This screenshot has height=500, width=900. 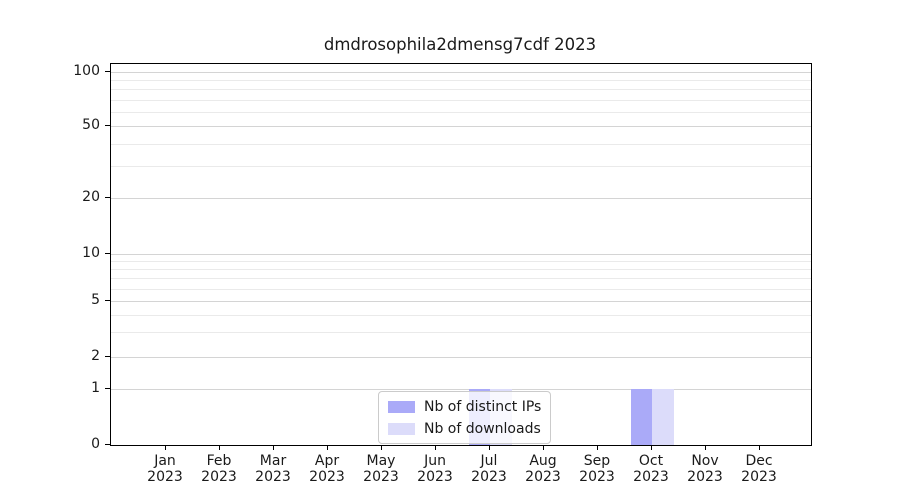 I want to click on x-tick-label: Sep 2023, so click(x=597, y=469).